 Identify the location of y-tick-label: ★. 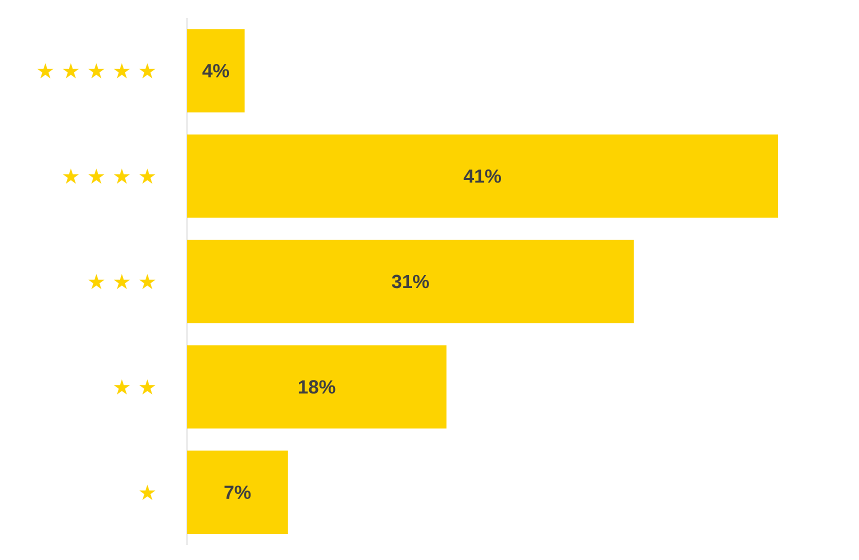
(147, 492).